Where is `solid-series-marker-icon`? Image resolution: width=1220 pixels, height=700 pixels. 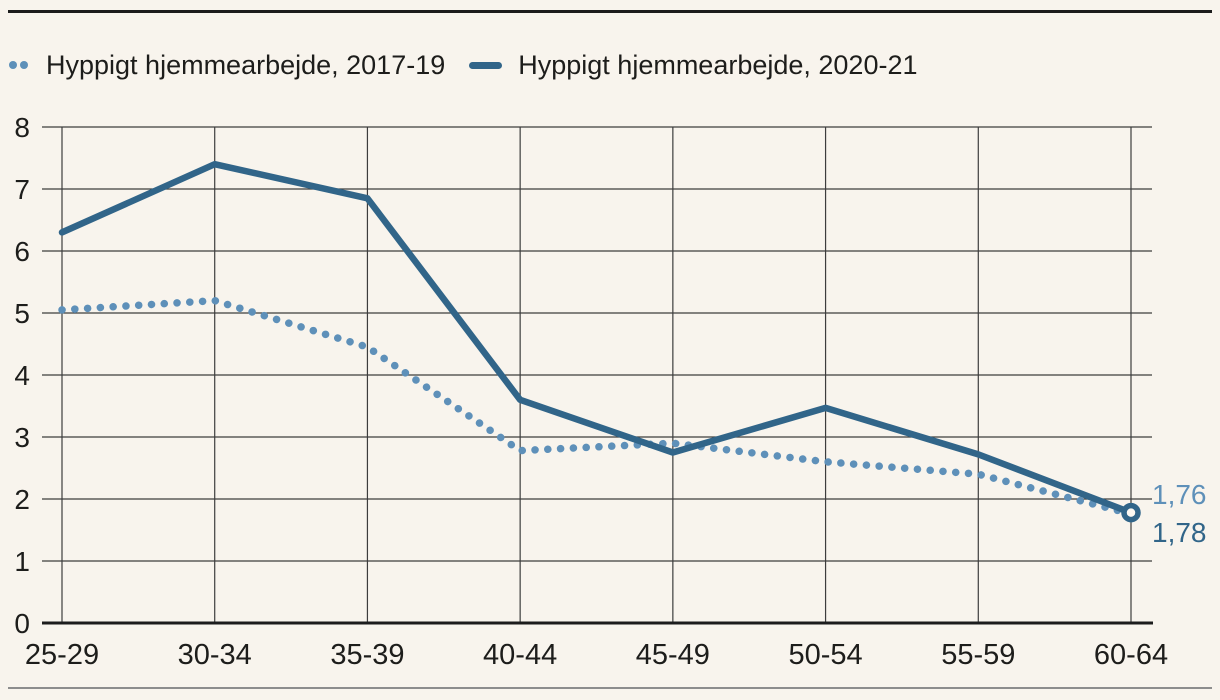 solid-series-marker-icon is located at coordinates (486, 65).